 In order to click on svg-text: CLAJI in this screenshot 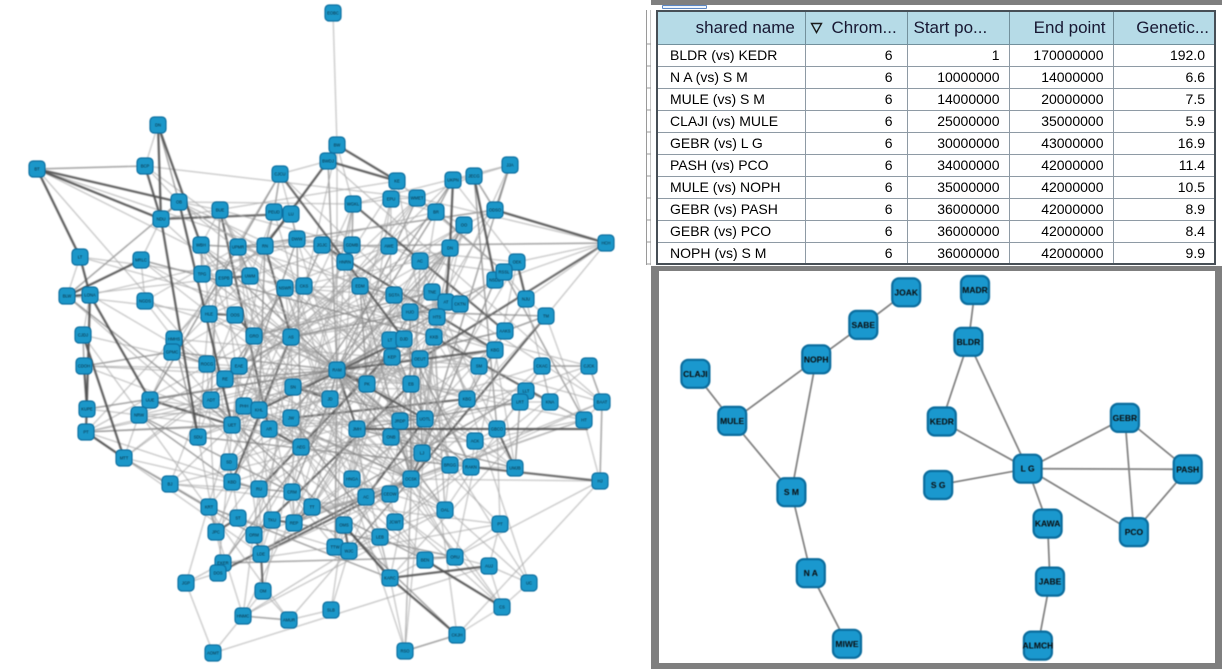, I will do `click(695, 374)`.